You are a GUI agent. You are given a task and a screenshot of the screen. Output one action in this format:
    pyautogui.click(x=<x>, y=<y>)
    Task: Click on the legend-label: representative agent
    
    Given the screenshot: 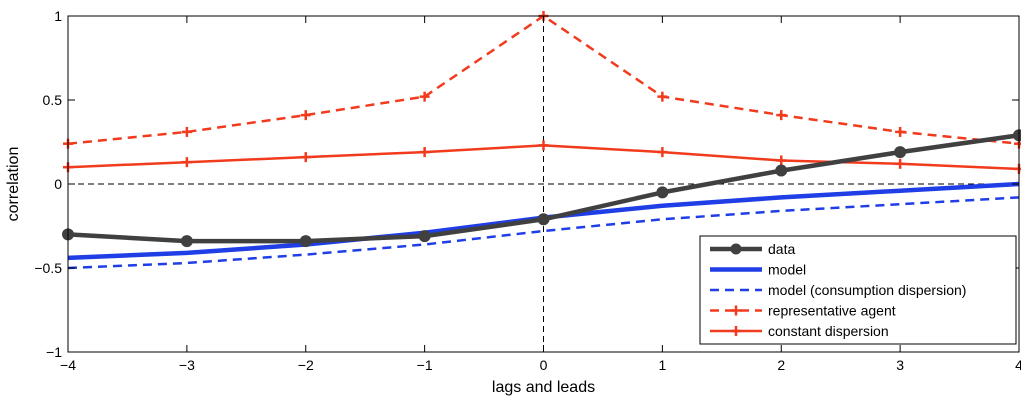 What is the action you would take?
    pyautogui.click(x=832, y=311)
    